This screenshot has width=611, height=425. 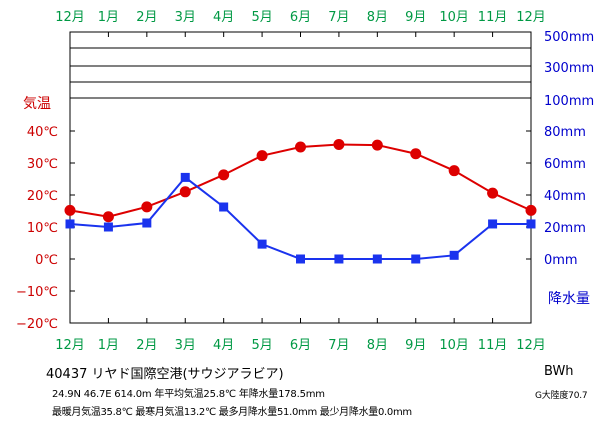 I want to click on temperature-line, so click(x=300, y=180).